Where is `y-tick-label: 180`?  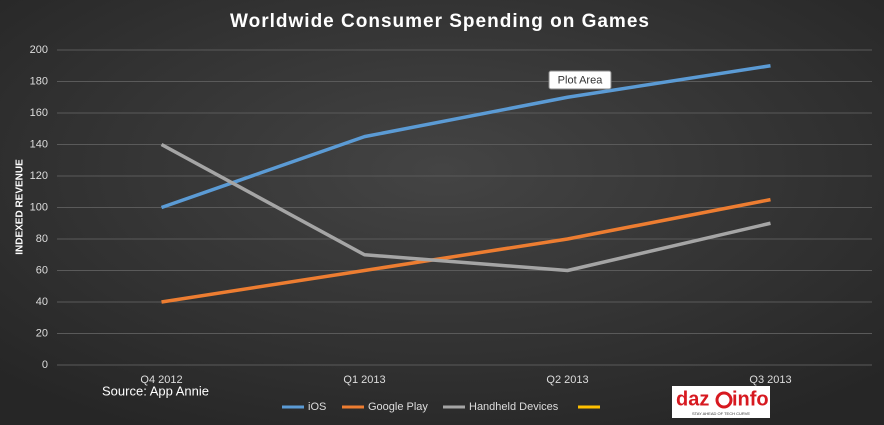 y-tick-label: 180 is located at coordinates (39, 81).